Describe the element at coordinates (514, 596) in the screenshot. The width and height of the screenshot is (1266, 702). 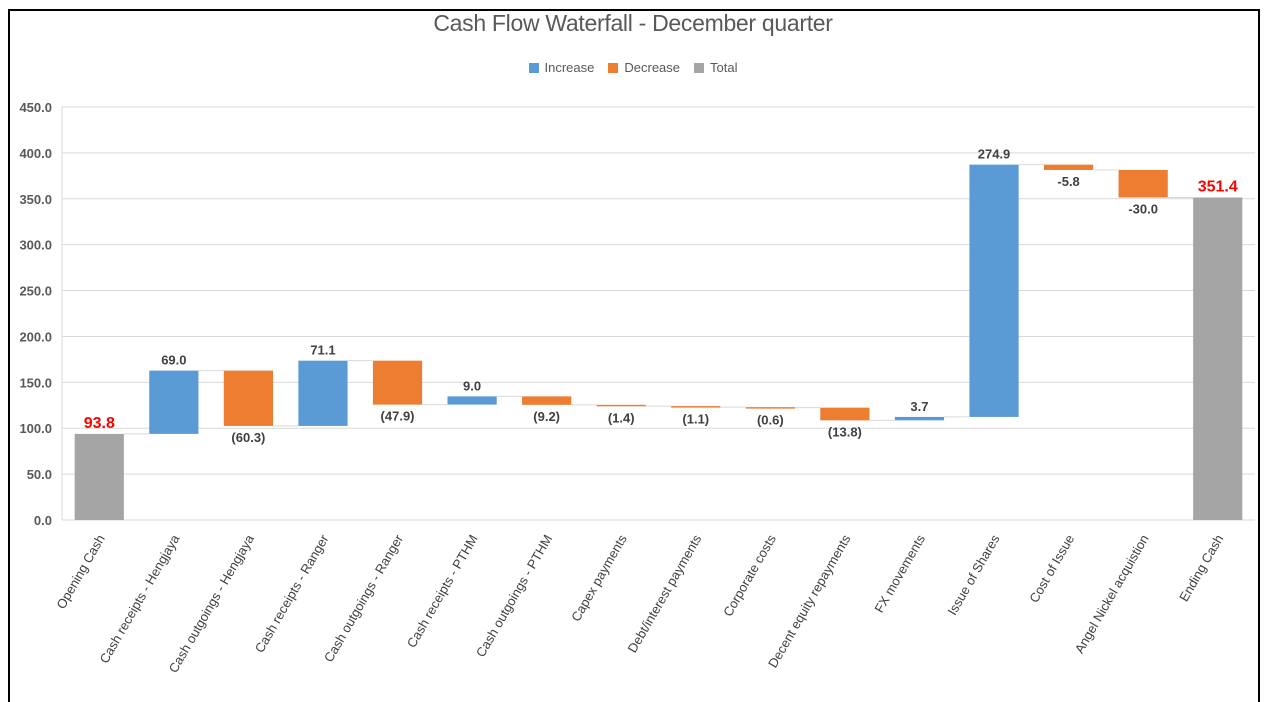
I see `x-tick-label: Cash outgoings - PTHM` at that location.